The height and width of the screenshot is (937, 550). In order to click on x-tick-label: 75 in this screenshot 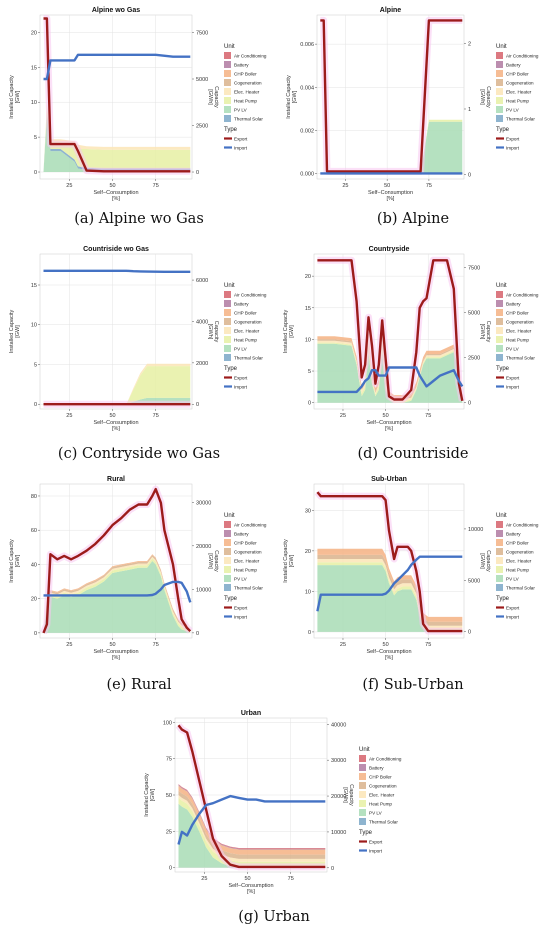, I will do `click(156, 416)`.